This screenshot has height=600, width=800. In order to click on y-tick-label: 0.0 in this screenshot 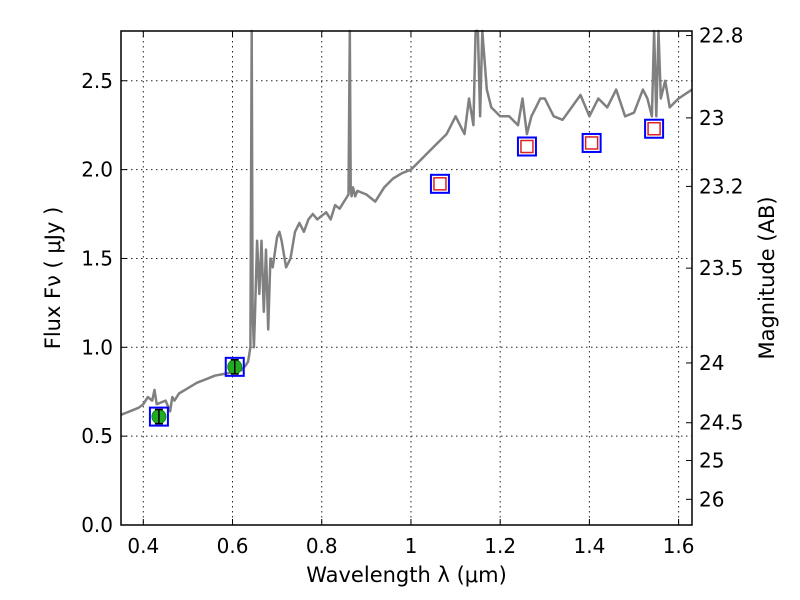, I will do `click(97, 525)`.